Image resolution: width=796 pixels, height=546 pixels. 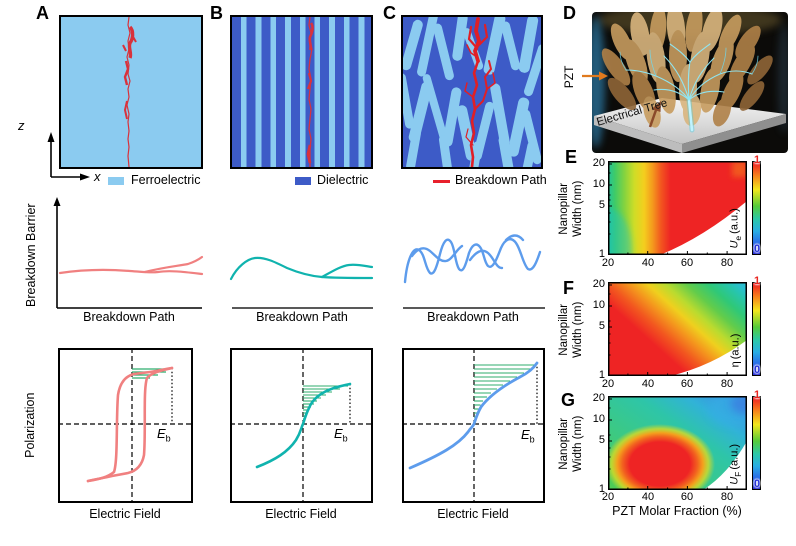 What do you see at coordinates (302, 317) in the screenshot?
I see `barrier-xlabel-b: Breakdown Path` at bounding box center [302, 317].